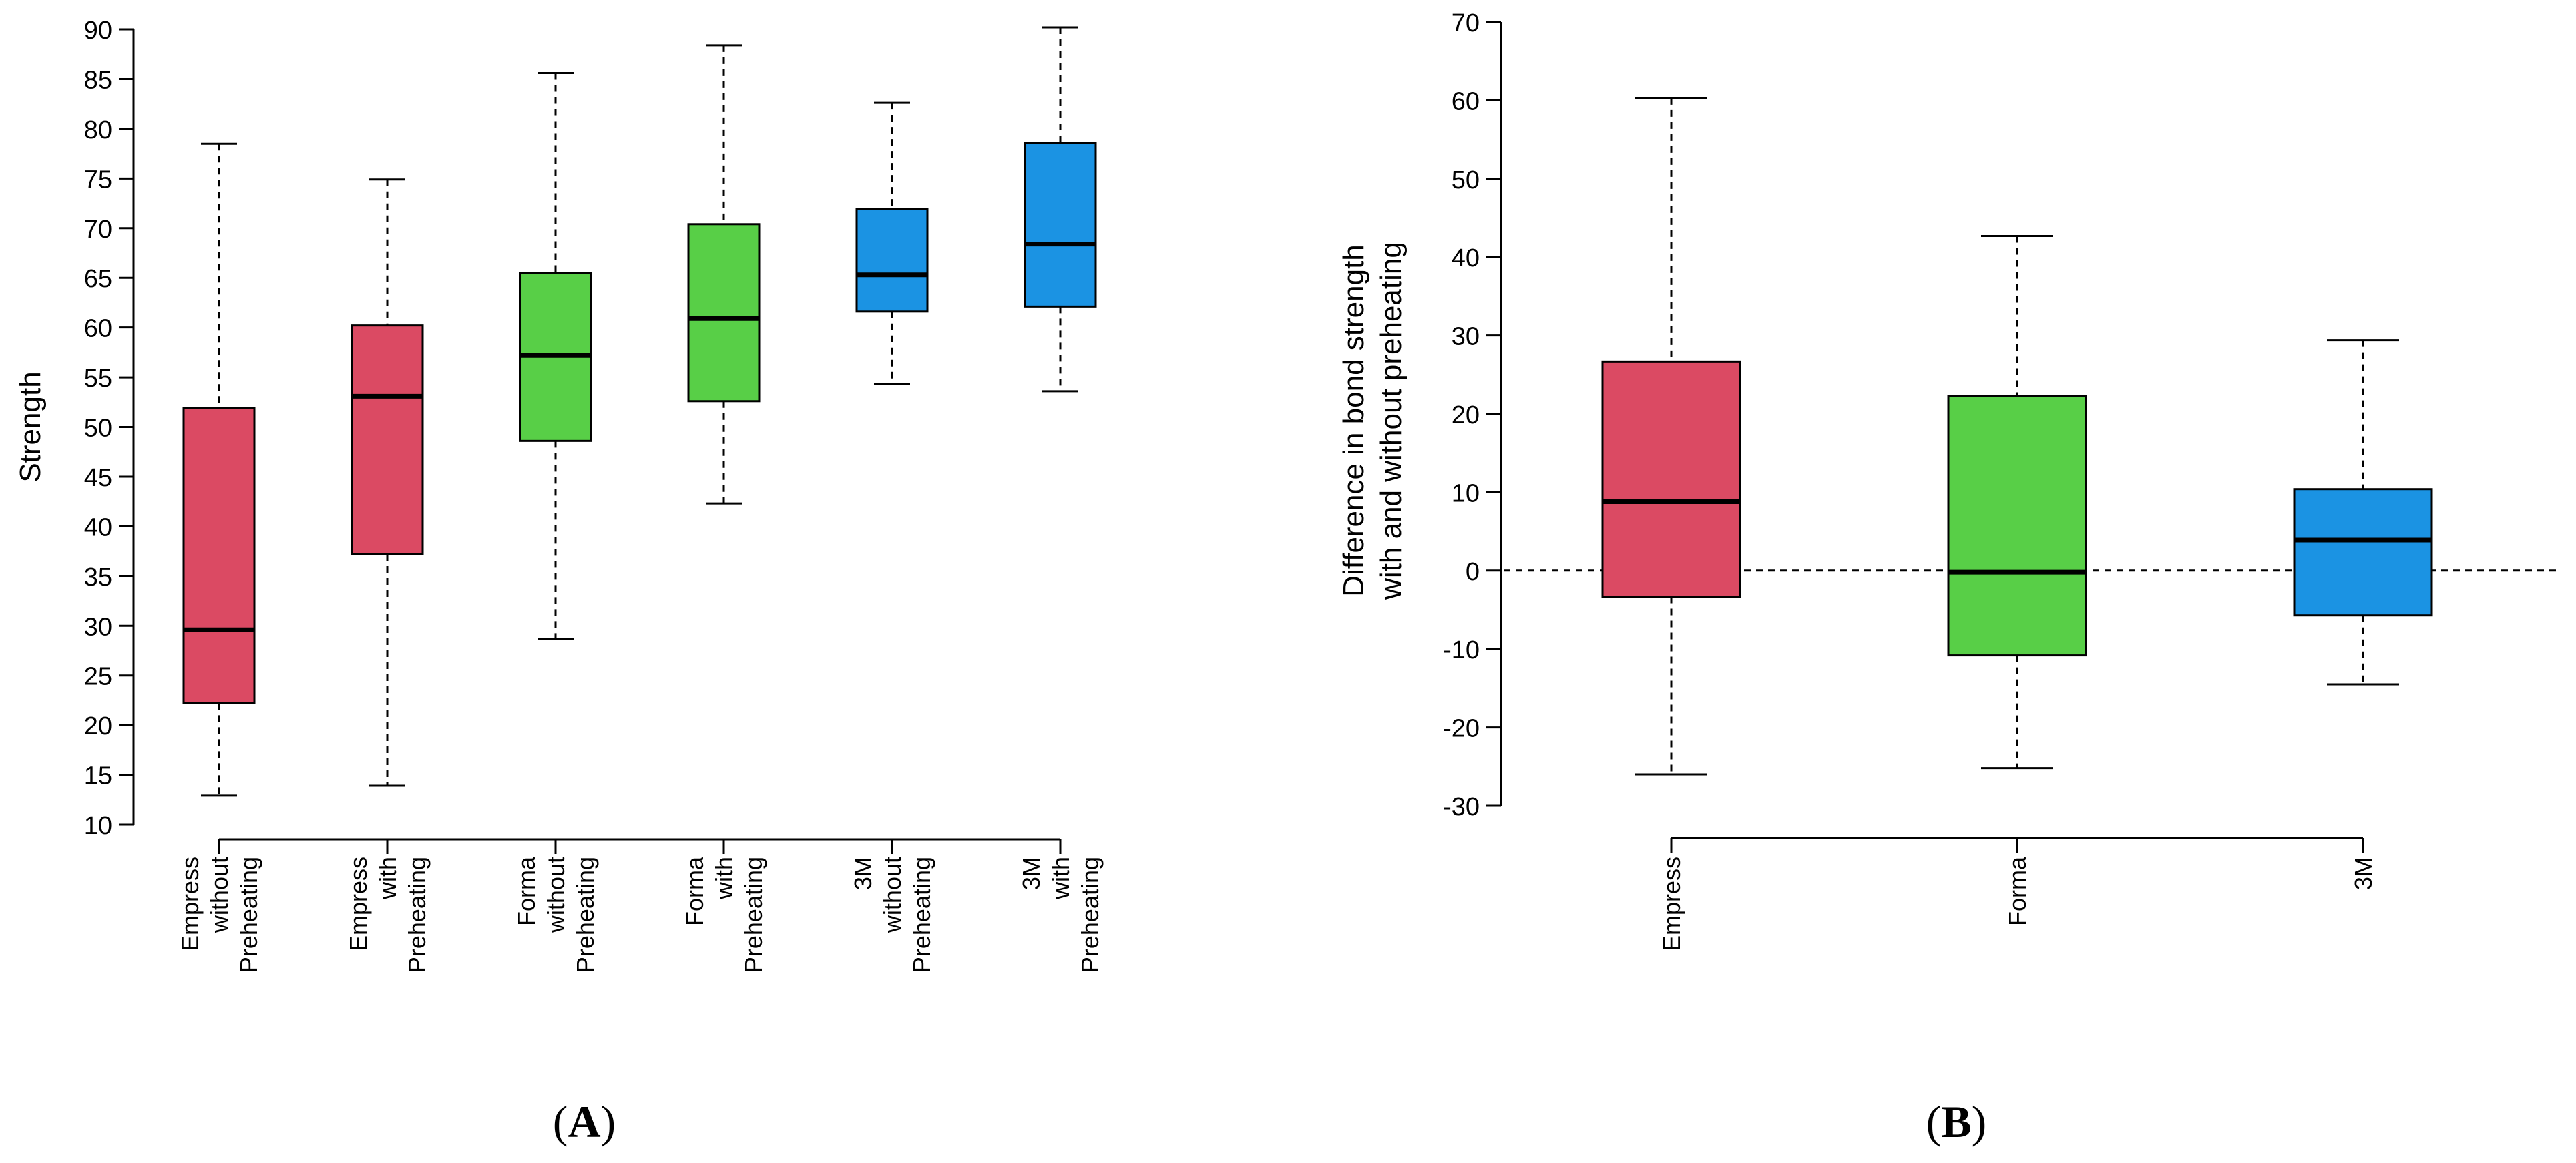 The width and height of the screenshot is (2576, 1163). What do you see at coordinates (98, 279) in the screenshot?
I see `panel-a-y-tick-label: 65` at bounding box center [98, 279].